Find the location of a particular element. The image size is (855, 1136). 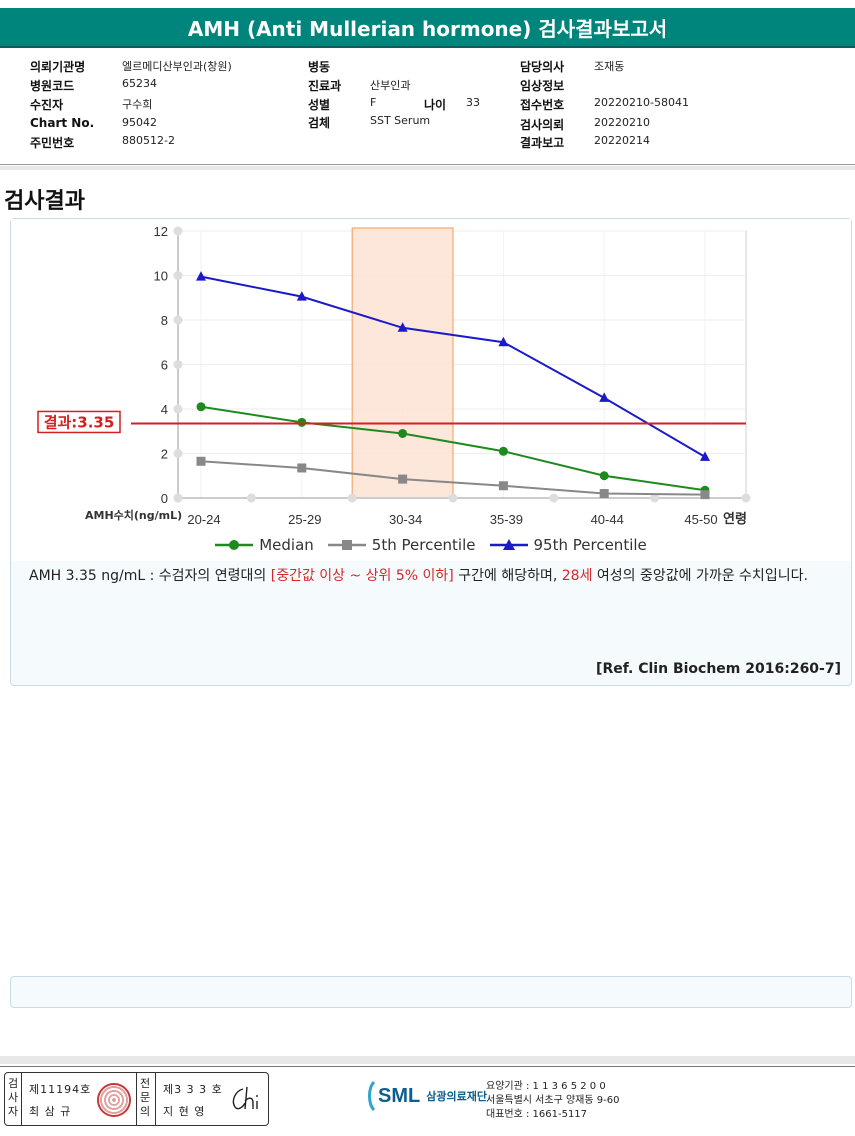

tester-name: 최 삼 규 is located at coordinates (50, 1111).